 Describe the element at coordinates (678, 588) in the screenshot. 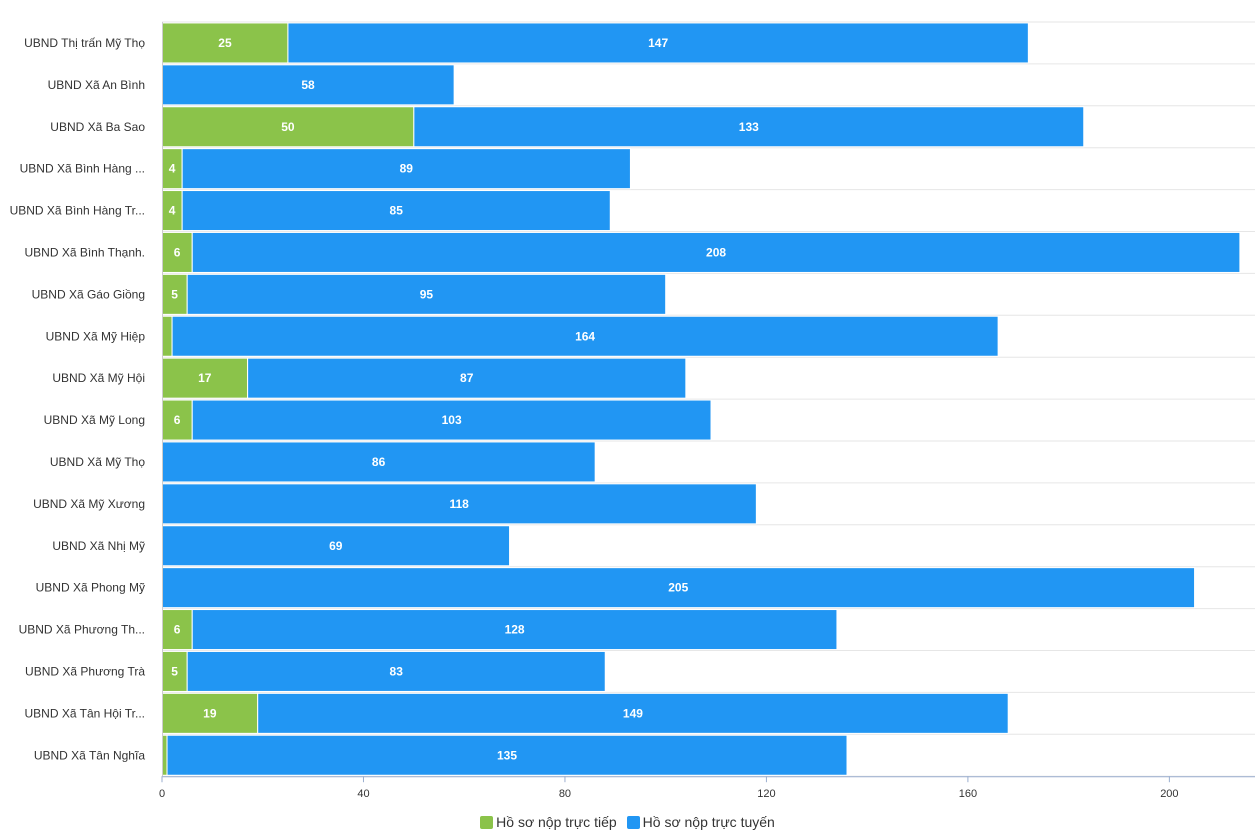

I see `bar-value-label: 205` at that location.